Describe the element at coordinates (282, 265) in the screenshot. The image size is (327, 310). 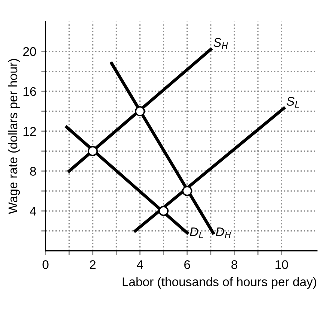
I see `x-tick-label: 10` at that location.